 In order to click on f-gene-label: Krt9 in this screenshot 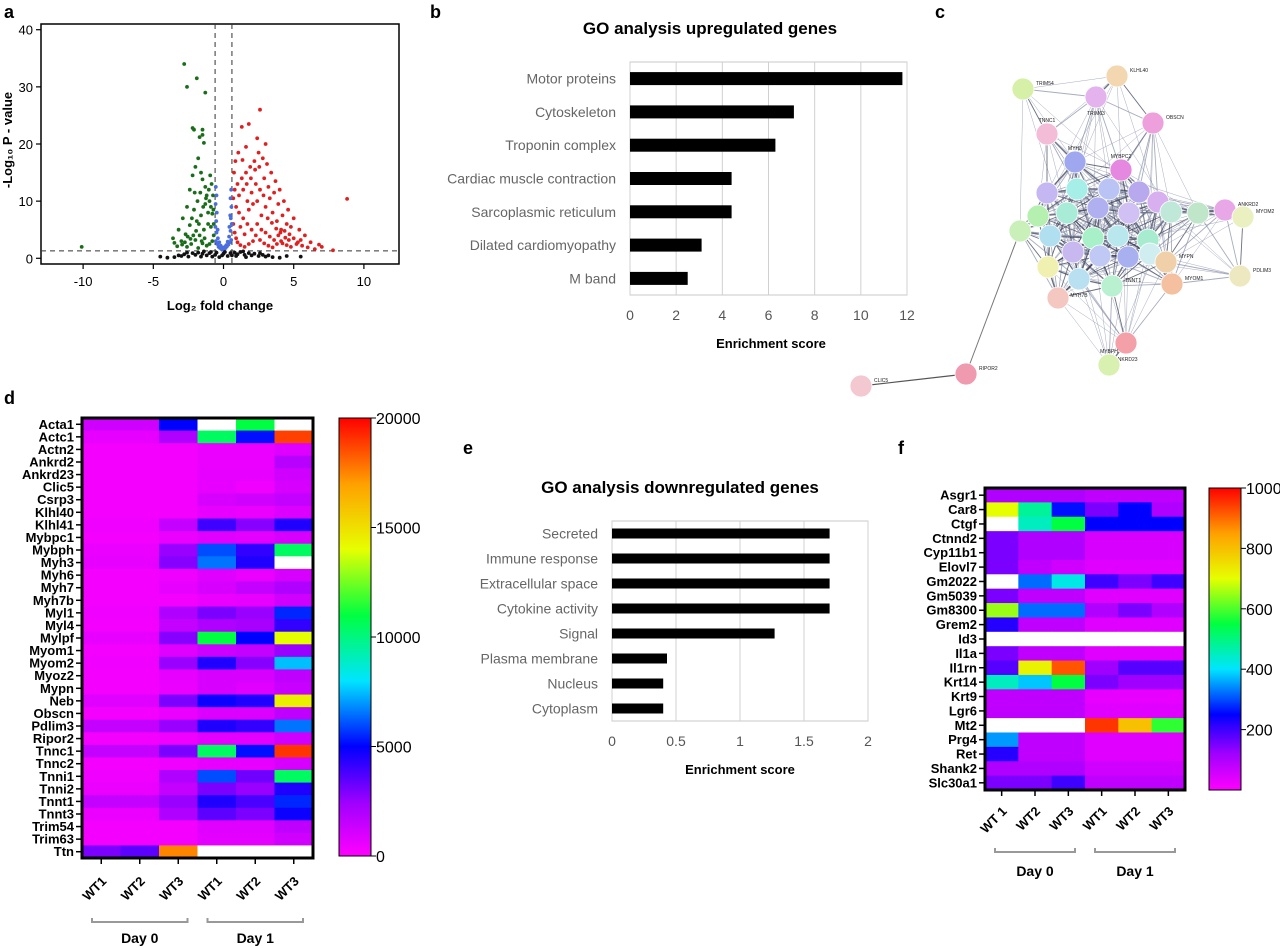, I will do `click(964, 696)`.